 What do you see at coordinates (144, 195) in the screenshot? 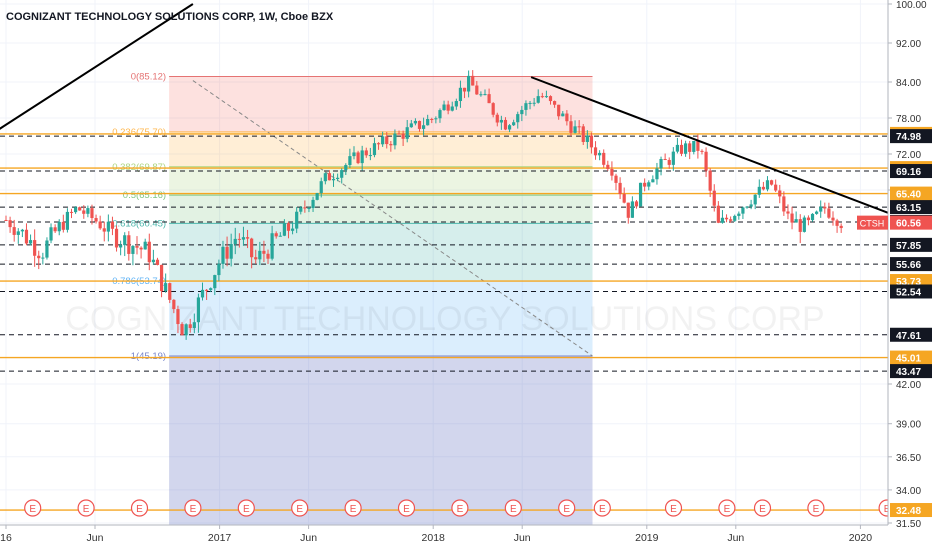
I see `fib-level-label: 0.5(65.16)` at bounding box center [144, 195].